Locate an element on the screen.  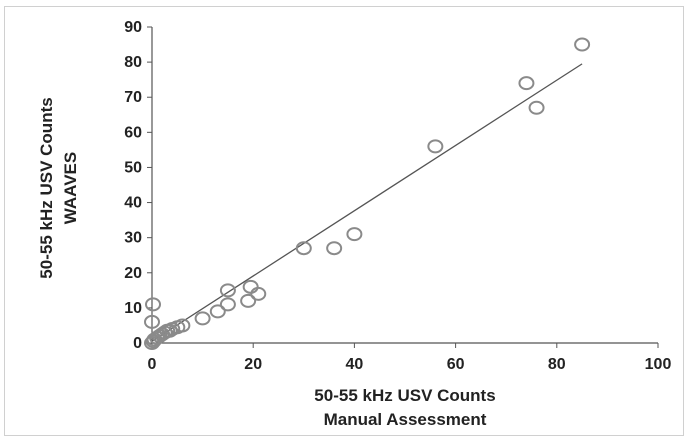
y-tick-label: 60 is located at coordinates (133, 132).